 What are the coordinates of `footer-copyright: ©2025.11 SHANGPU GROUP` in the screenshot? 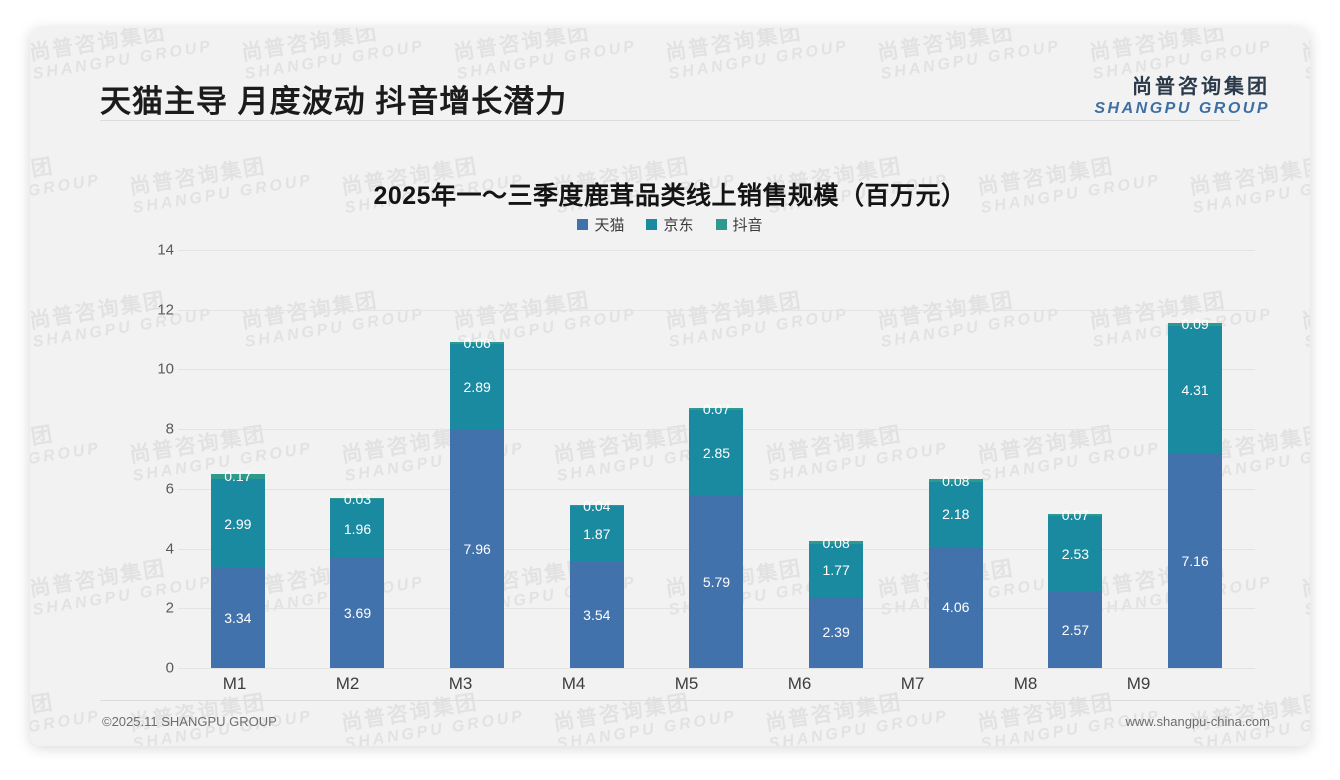 It's located at (189, 721).